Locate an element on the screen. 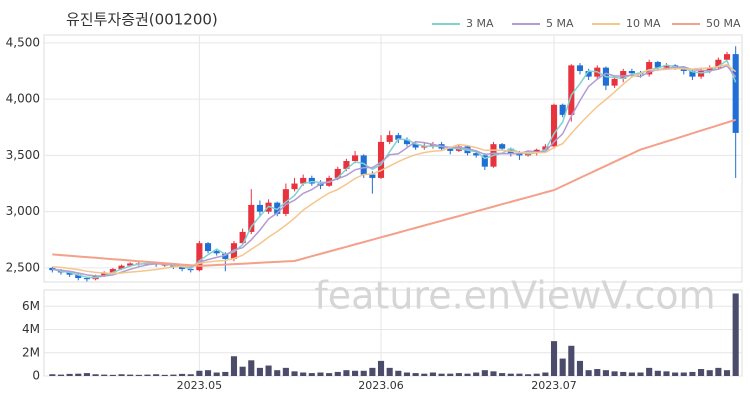 The height and width of the screenshot is (400, 750). y-tick-label: 4,500 is located at coordinates (23, 42).